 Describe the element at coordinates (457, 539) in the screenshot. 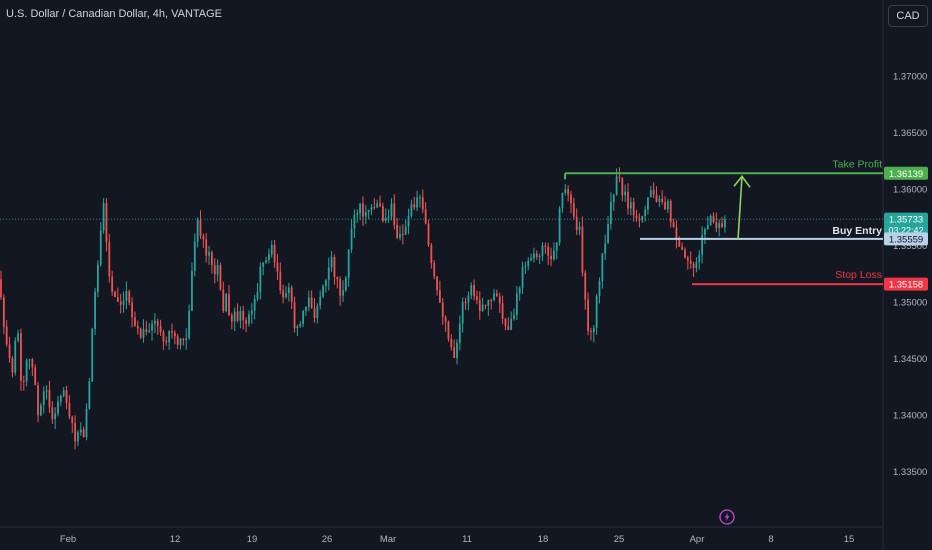

I see `time-axis: Feb 12 19 26 Mar 11 18 25 Apr 8 15` at that location.